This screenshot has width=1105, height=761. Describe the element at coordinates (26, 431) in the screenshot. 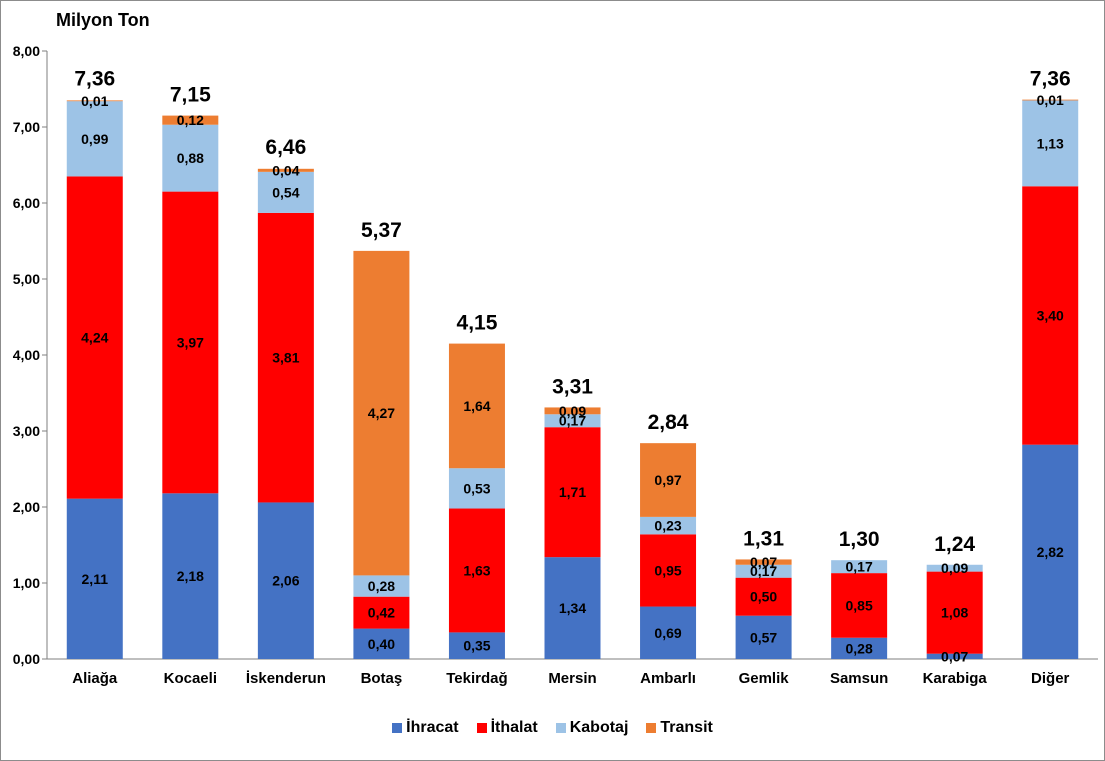

I see `y-tick-label: 3,00` at that location.